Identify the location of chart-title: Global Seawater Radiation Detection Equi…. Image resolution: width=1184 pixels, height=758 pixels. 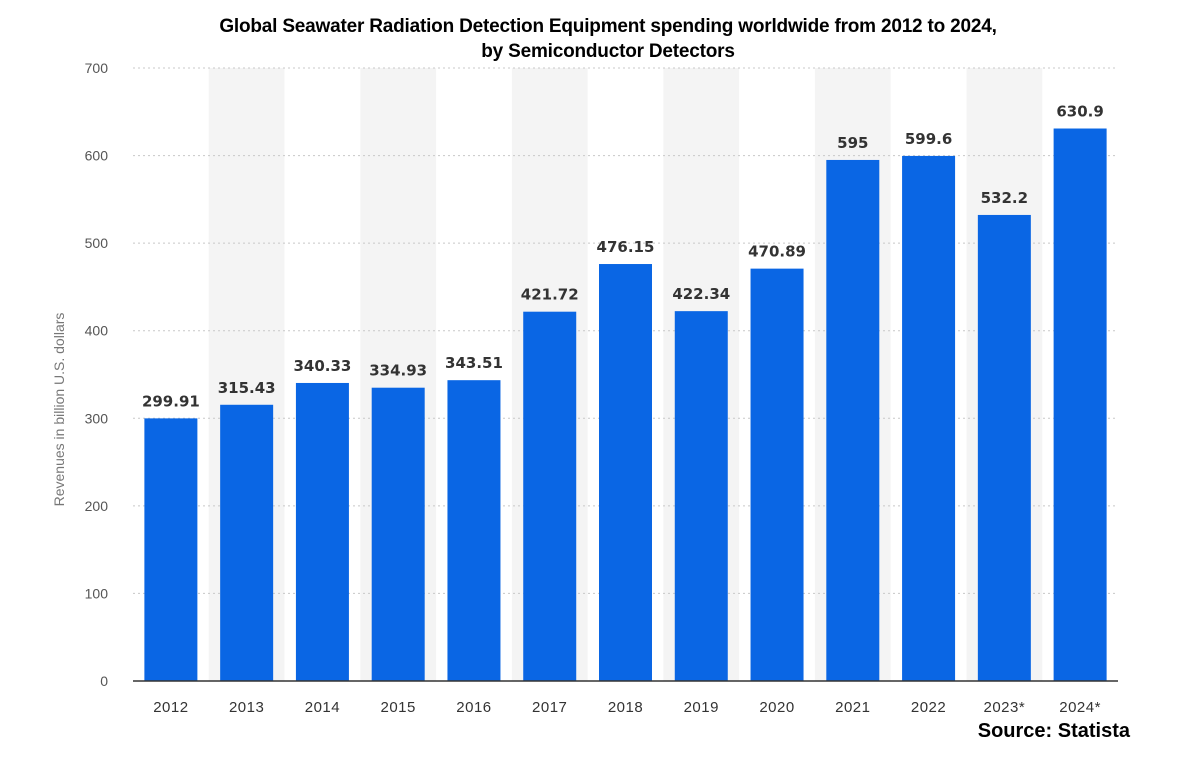
(592, 39).